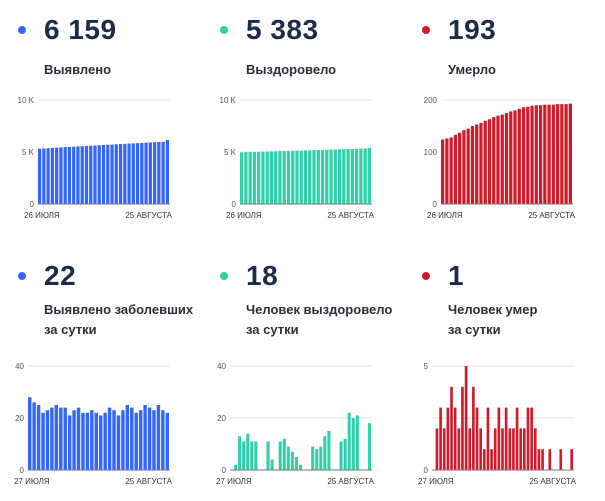  Describe the element at coordinates (297, 158) in the screenshot. I see `chart-recovered: 10 K 5 K 0 26 ИЮЛЯ 25 АВГУСТА` at that location.